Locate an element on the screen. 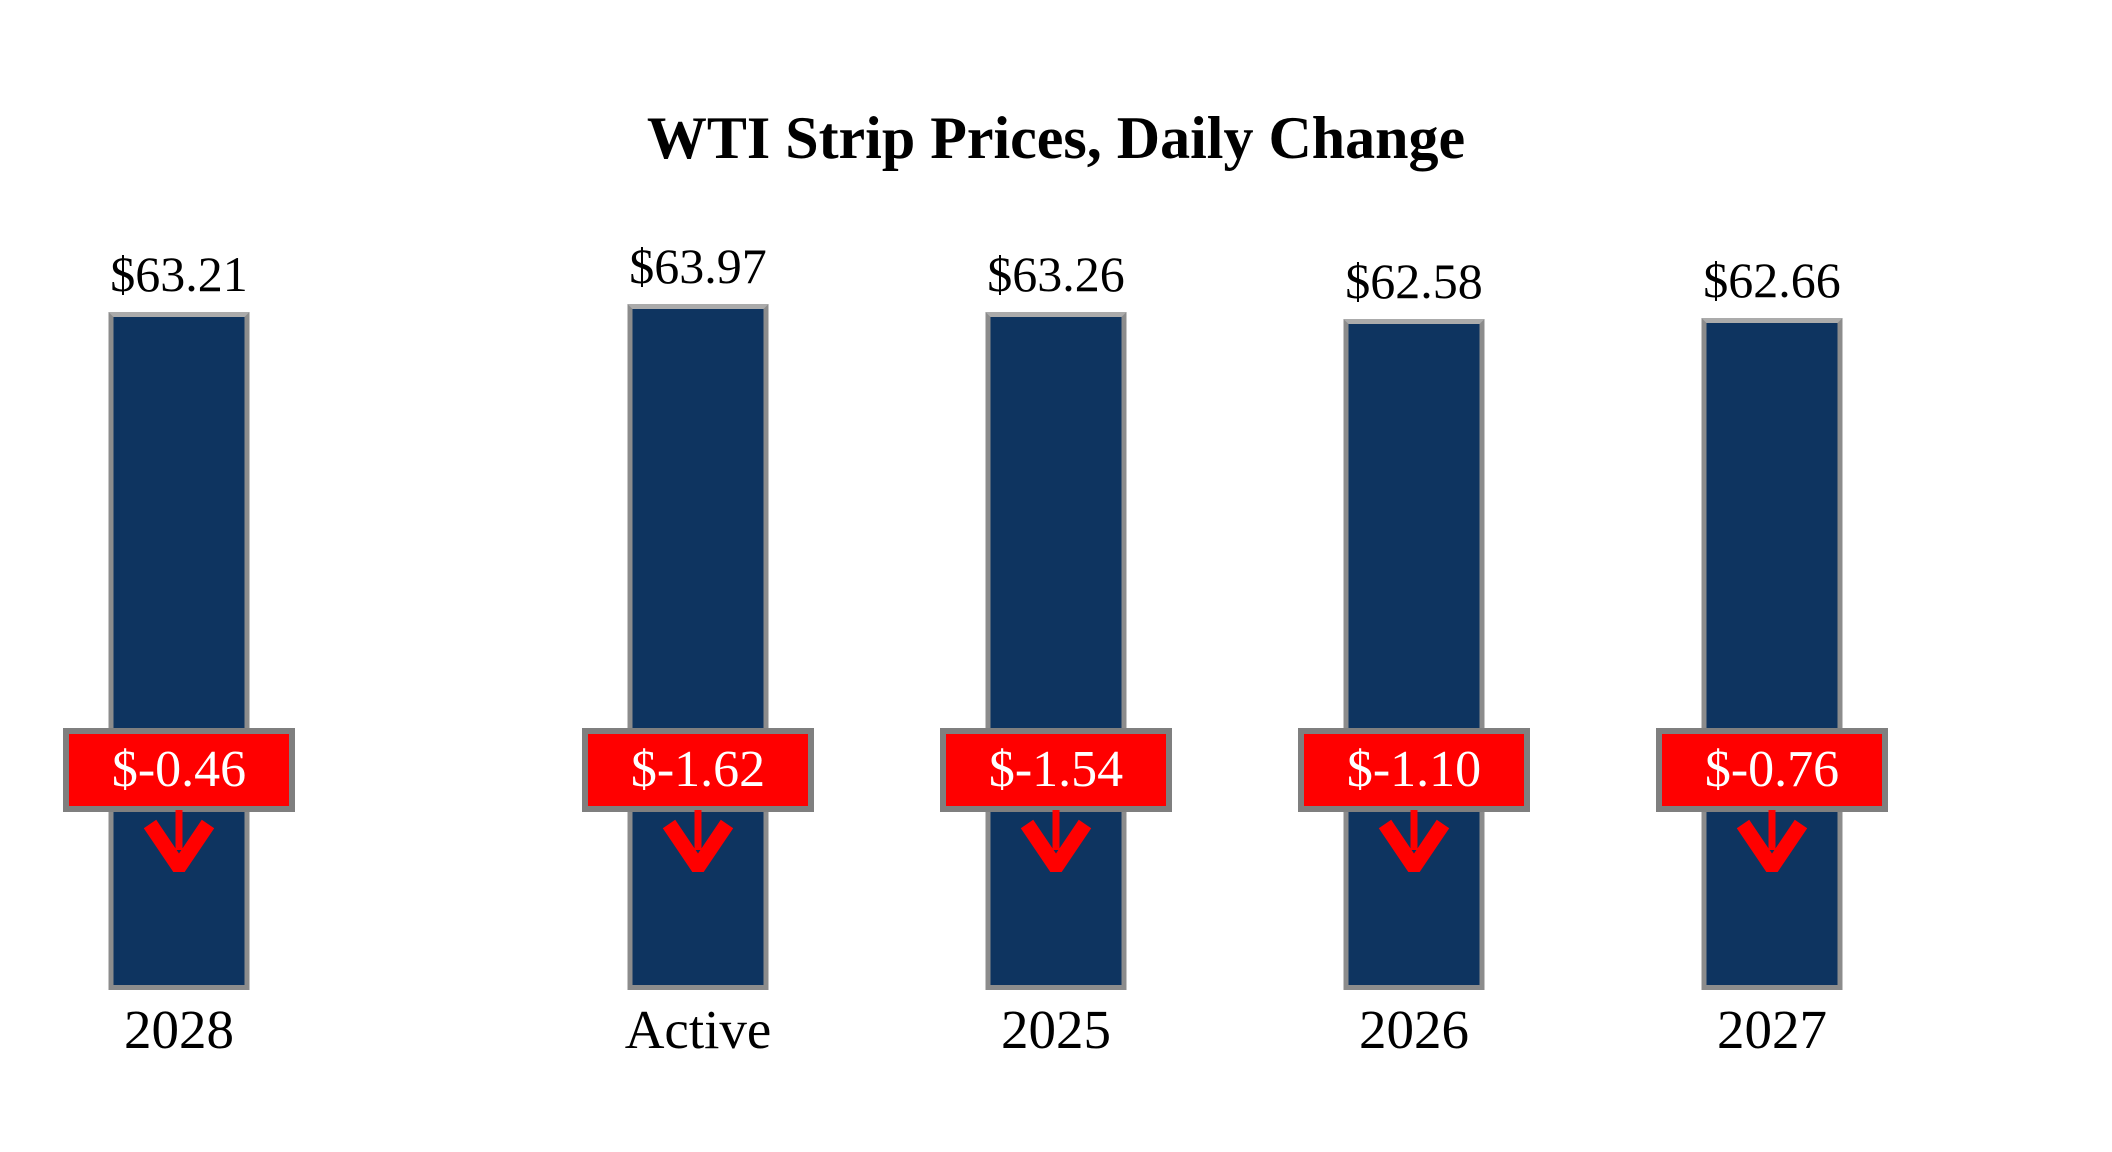  daily-change-badge: $-1.62 is located at coordinates (698, 770).